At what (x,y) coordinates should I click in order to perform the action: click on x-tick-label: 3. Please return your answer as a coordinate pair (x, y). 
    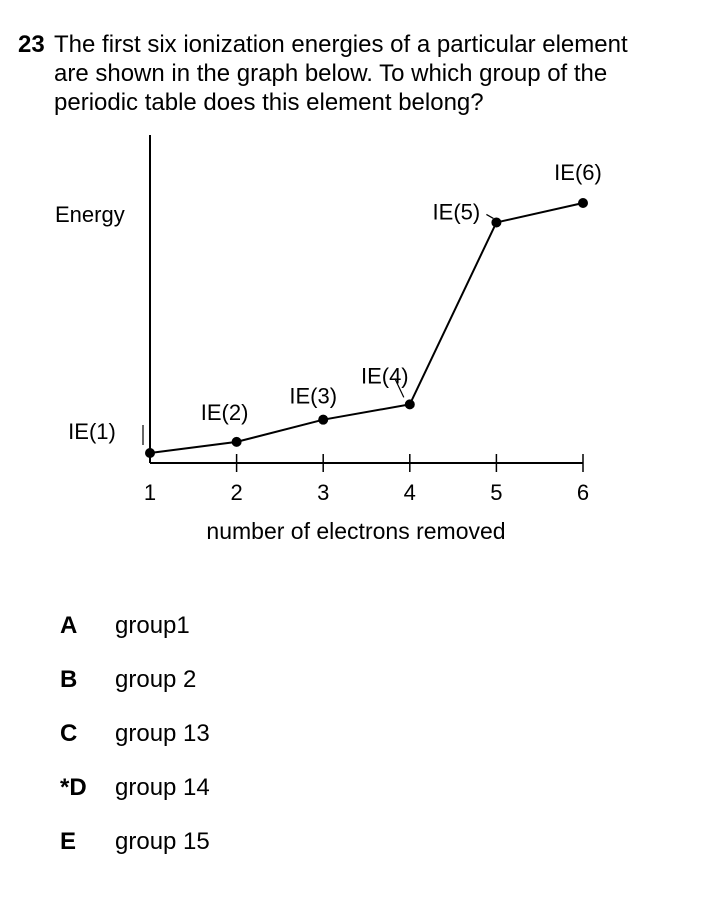
    Looking at the image, I should click on (323, 492).